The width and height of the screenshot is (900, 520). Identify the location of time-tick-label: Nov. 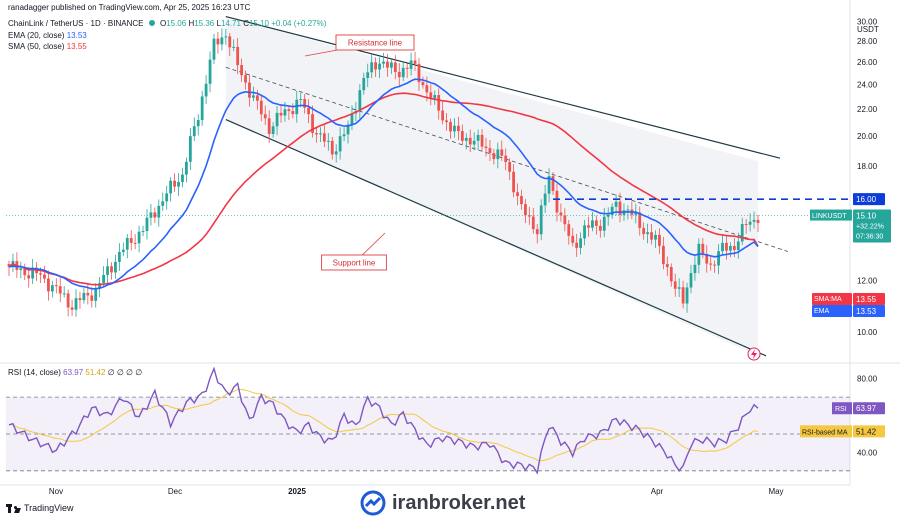
(56, 491).